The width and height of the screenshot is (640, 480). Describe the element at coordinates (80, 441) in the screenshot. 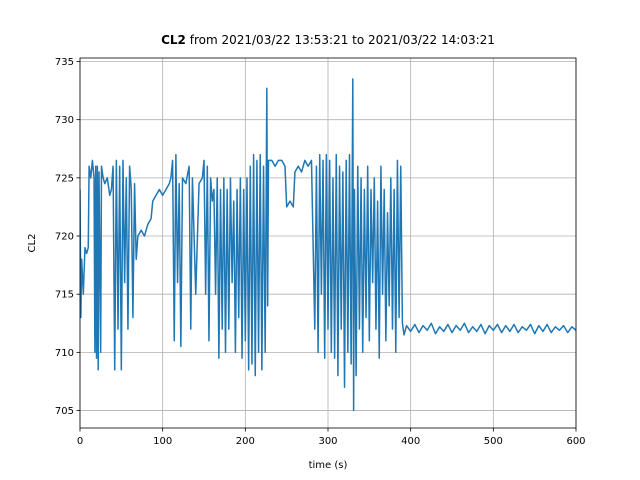

I see `x-tick-label: 0` at that location.